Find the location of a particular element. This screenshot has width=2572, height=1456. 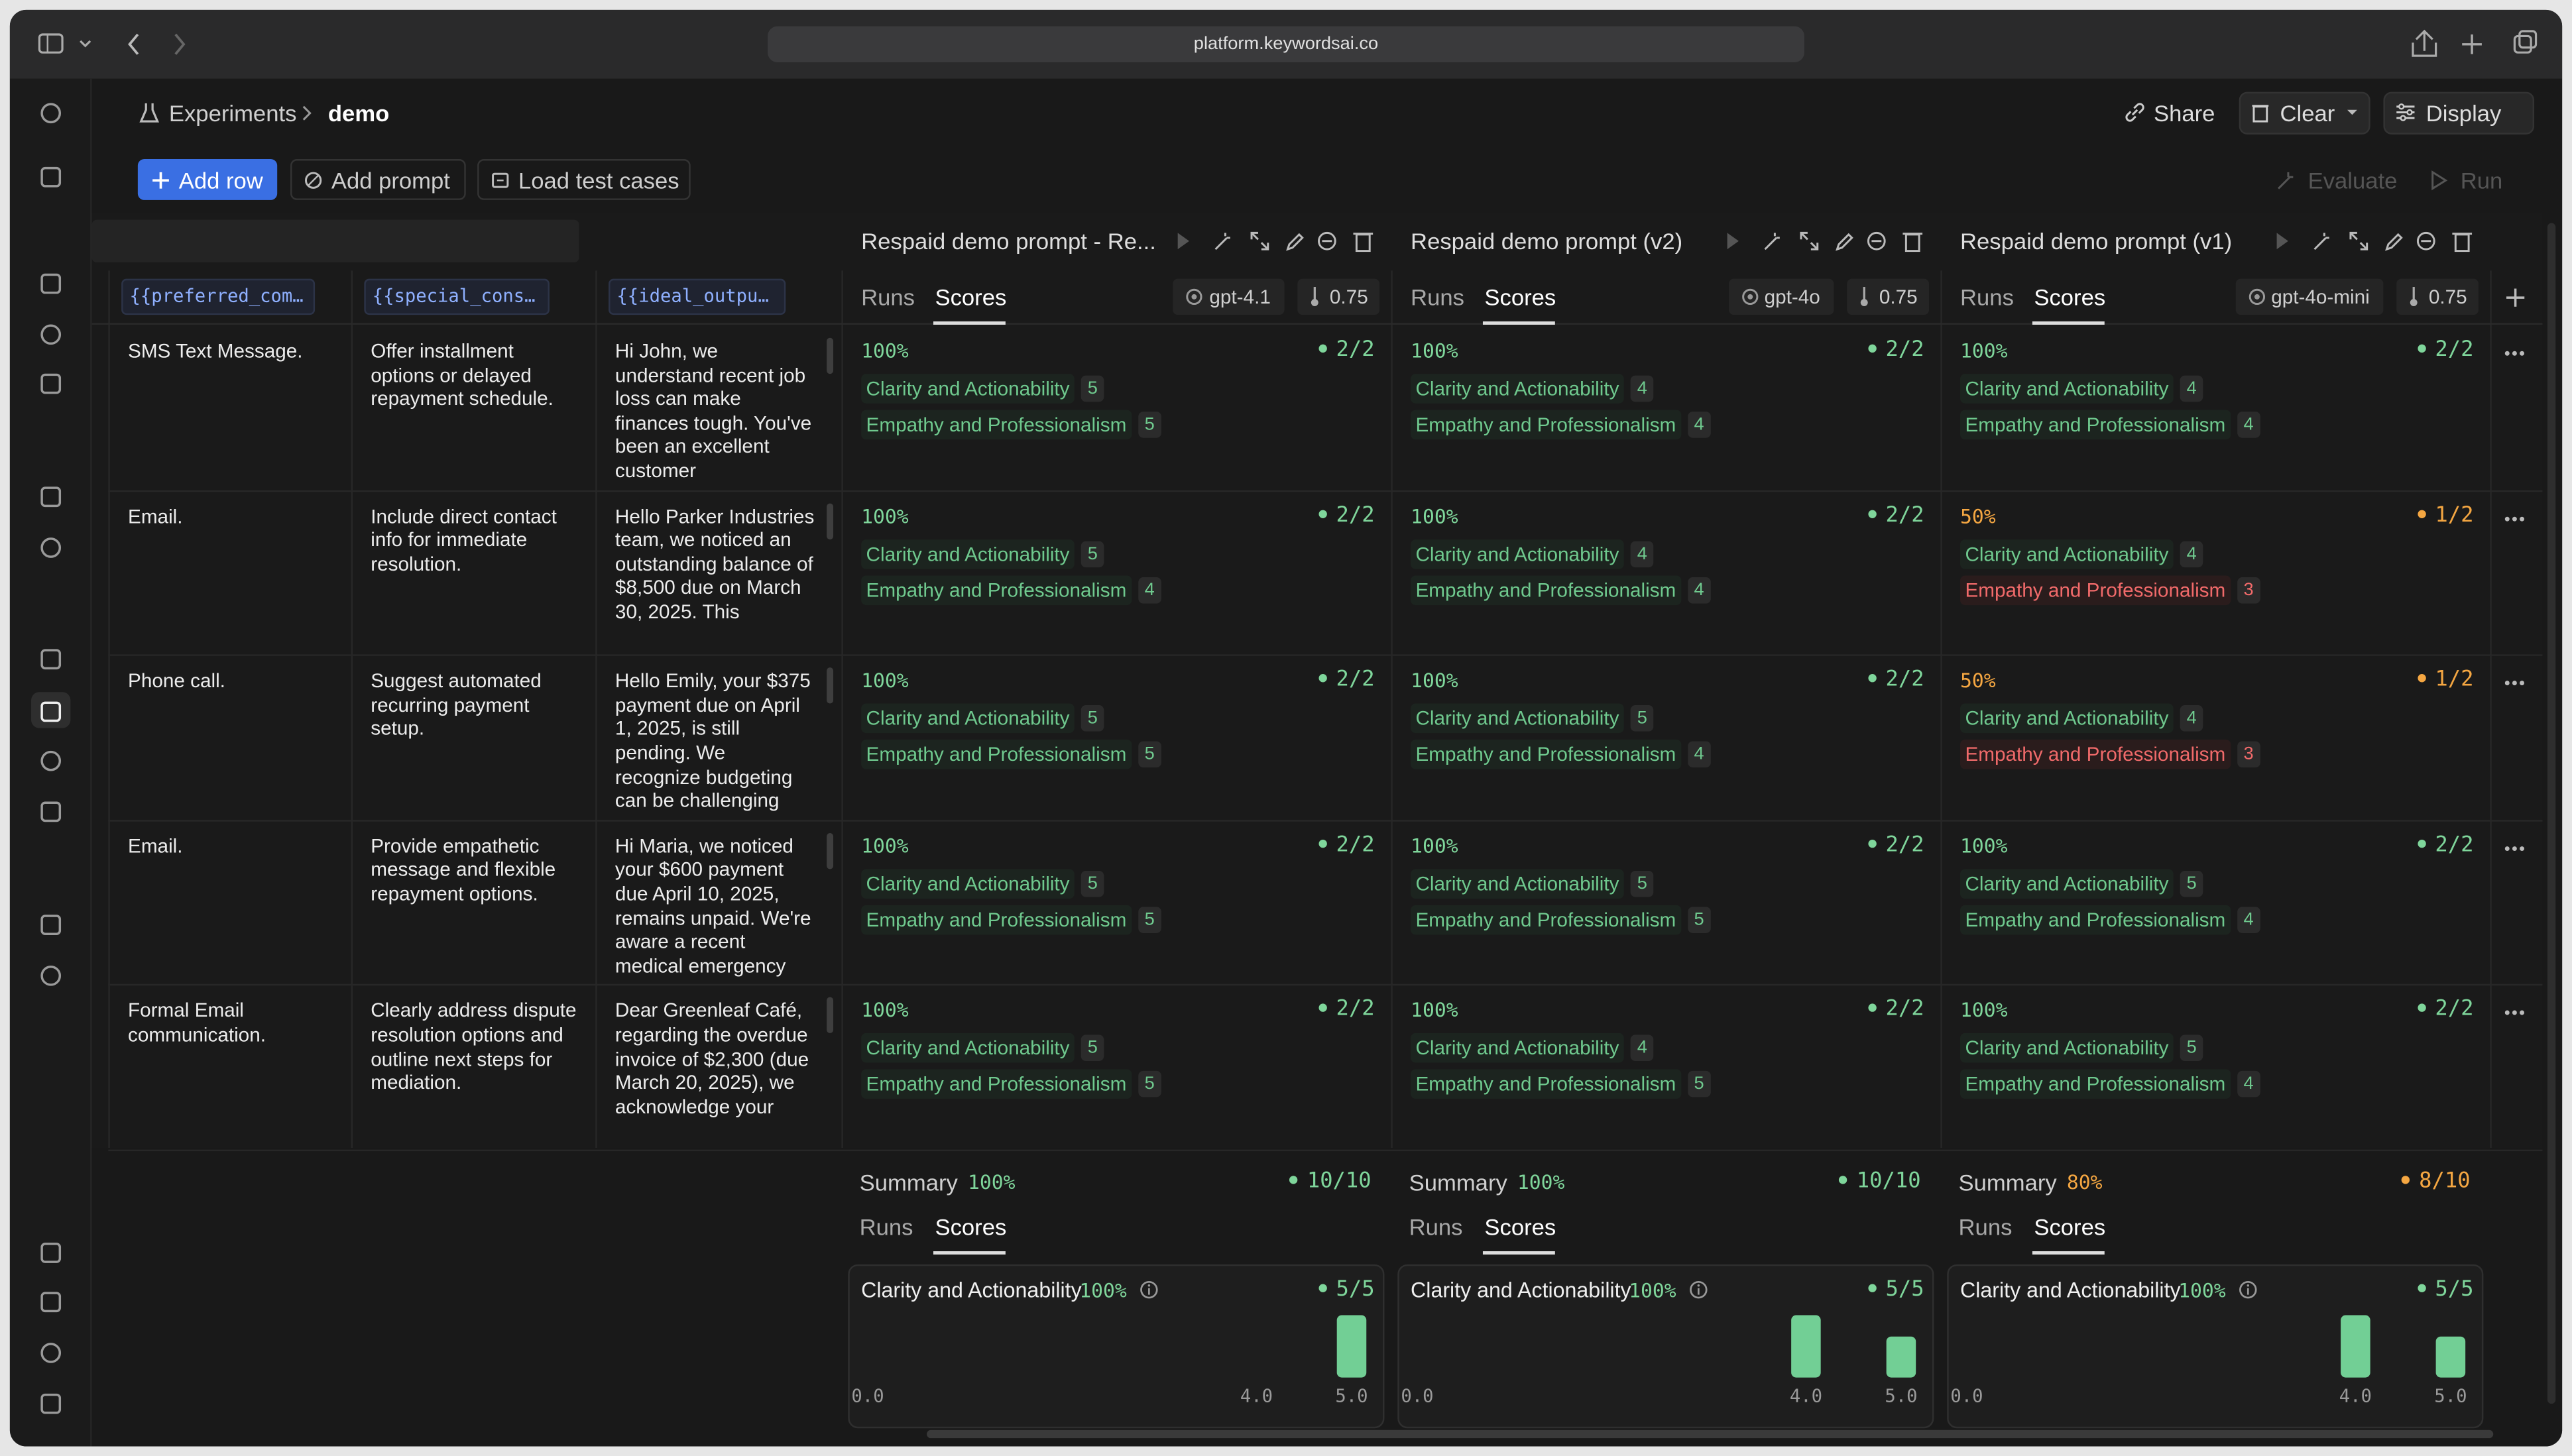

histogram-bar is located at coordinates (1351, 1346).